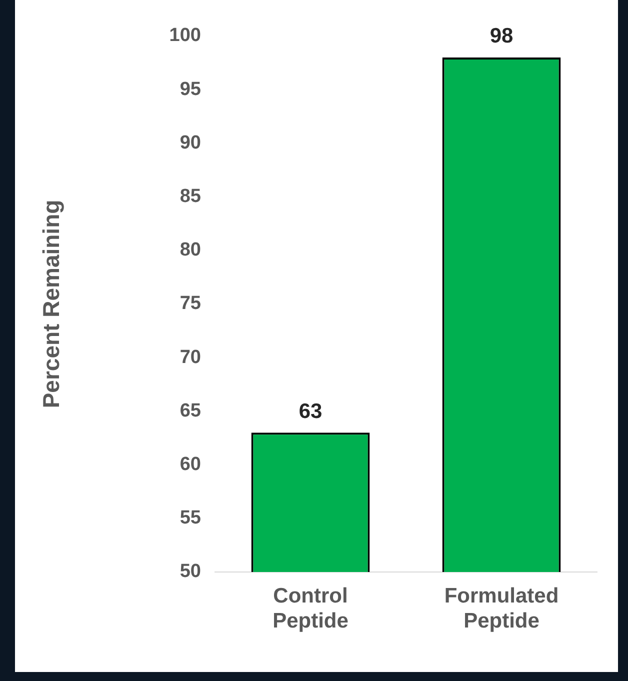  I want to click on y-tick-label: 55, so click(191, 518).